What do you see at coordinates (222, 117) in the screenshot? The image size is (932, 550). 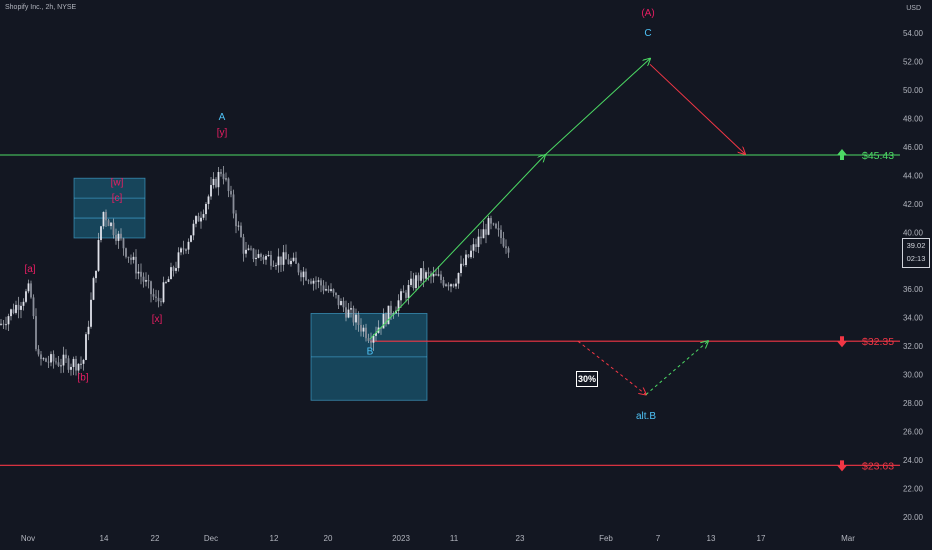 I see `wave-label: A` at bounding box center [222, 117].